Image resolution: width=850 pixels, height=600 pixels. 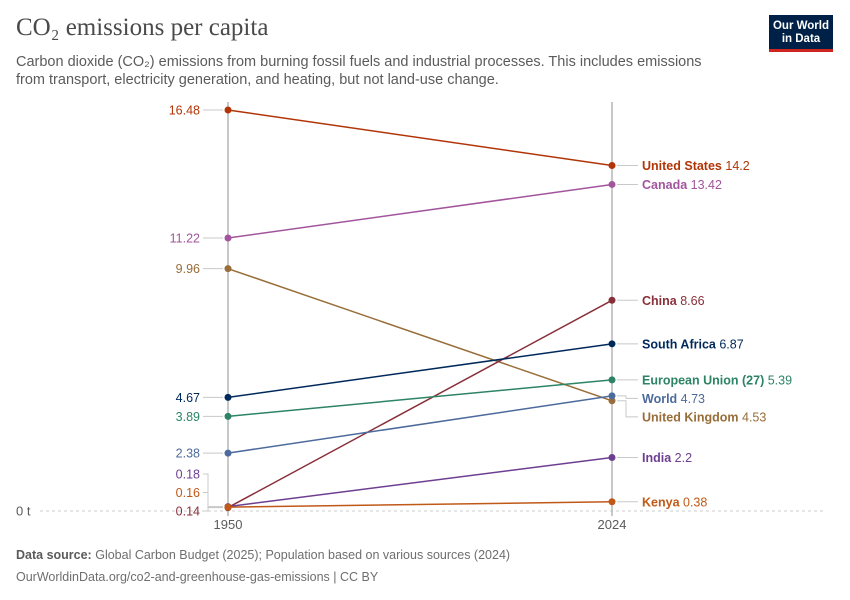 What do you see at coordinates (691, 301) in the screenshot?
I see `end-value-china: 8.66` at bounding box center [691, 301].